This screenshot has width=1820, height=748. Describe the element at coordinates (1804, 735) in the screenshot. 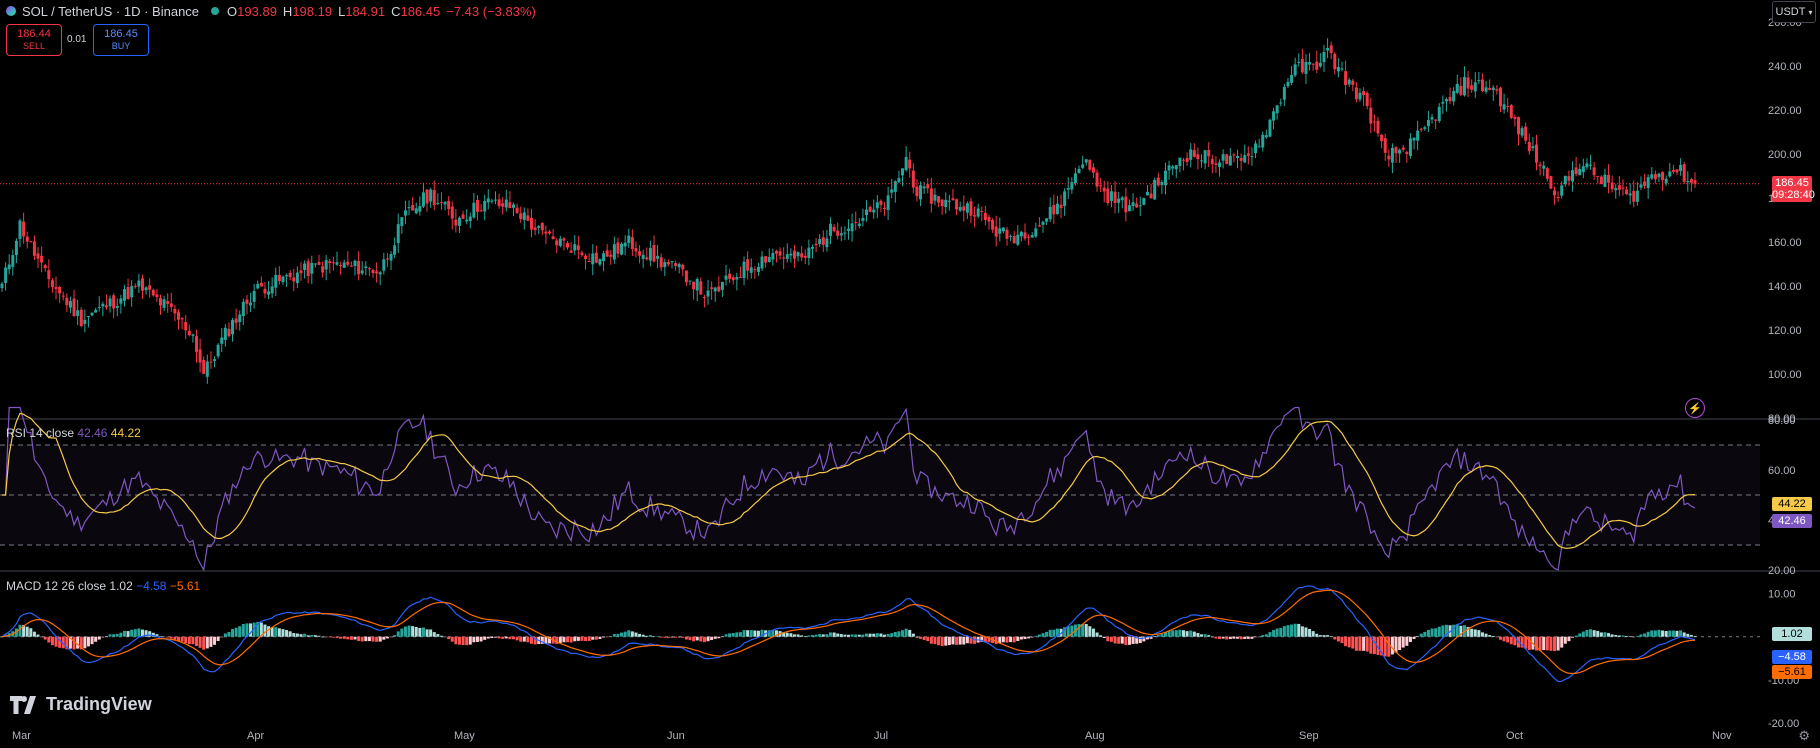

I see `gear-icon: ⚙` at that location.